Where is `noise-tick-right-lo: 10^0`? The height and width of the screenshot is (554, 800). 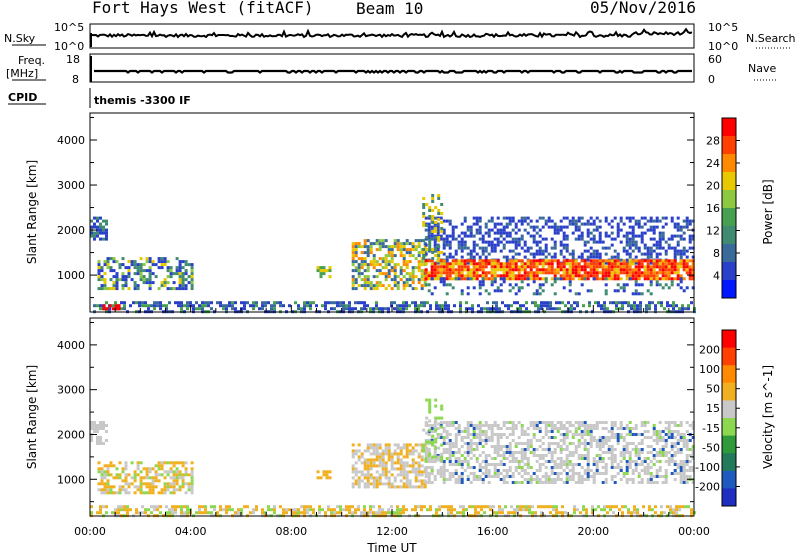
noise-tick-right-lo: 10^0 is located at coordinates (723, 46).